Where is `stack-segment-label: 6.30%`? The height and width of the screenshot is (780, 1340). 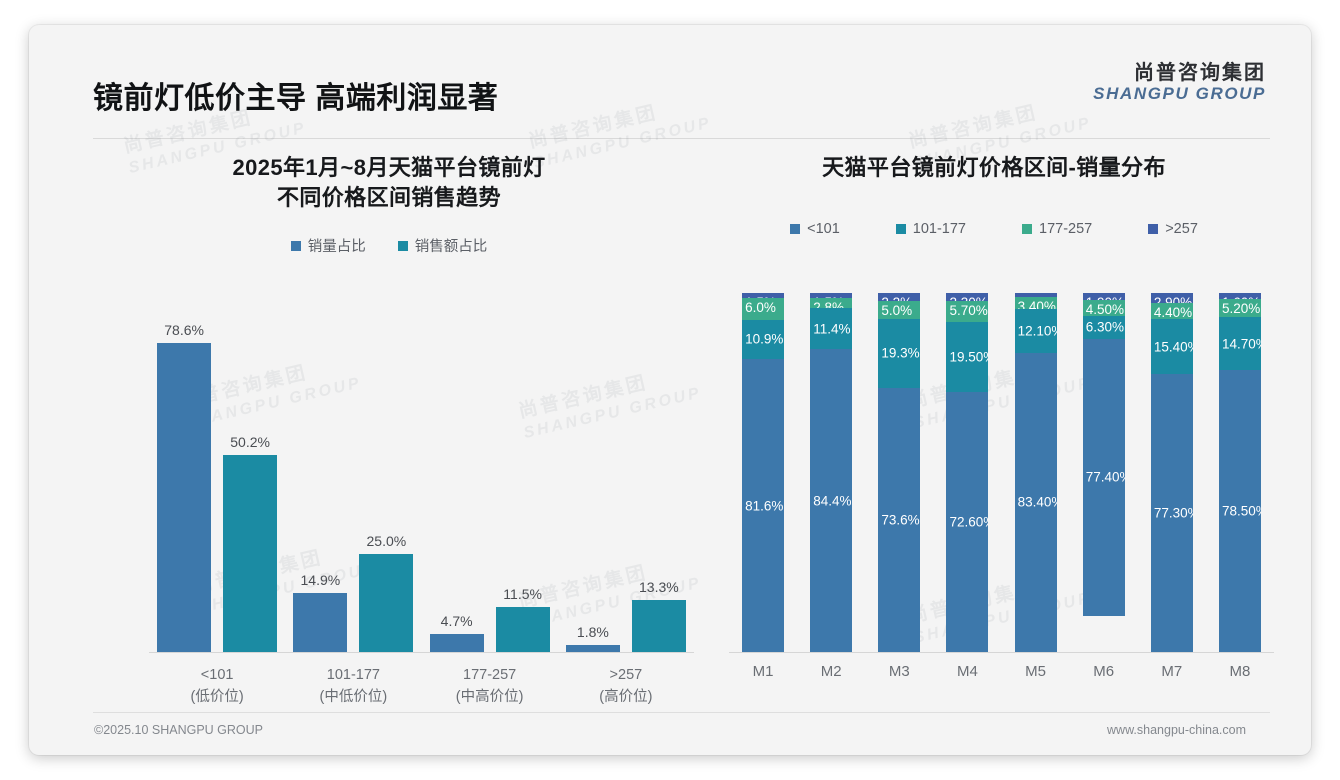 stack-segment-label: 6.30% is located at coordinates (1104, 327).